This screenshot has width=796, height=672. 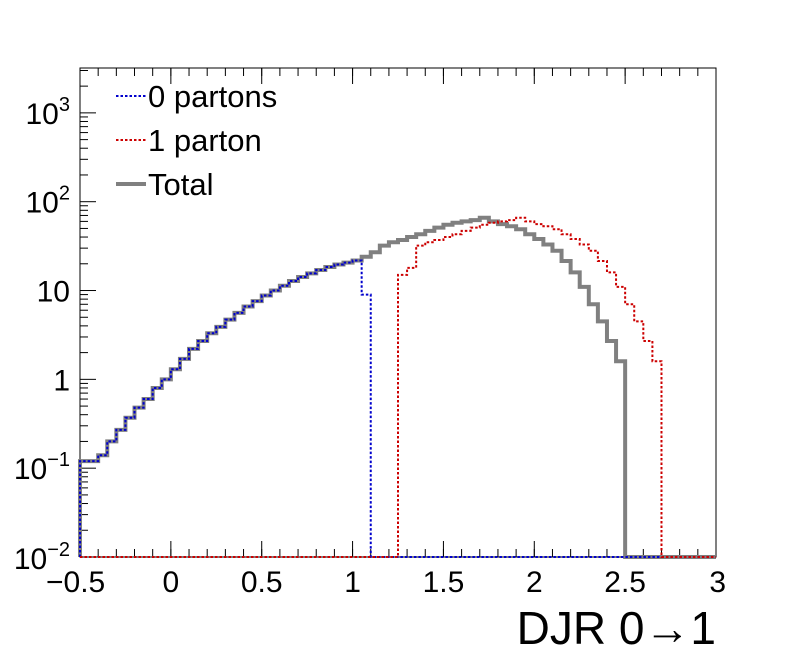 What do you see at coordinates (534, 582) in the screenshot?
I see `x-tick-label: 2` at bounding box center [534, 582].